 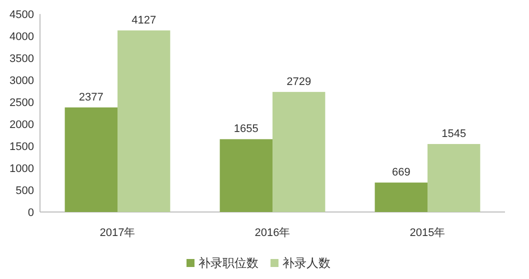 I want to click on x-tick-label: 2017年, so click(x=118, y=233).